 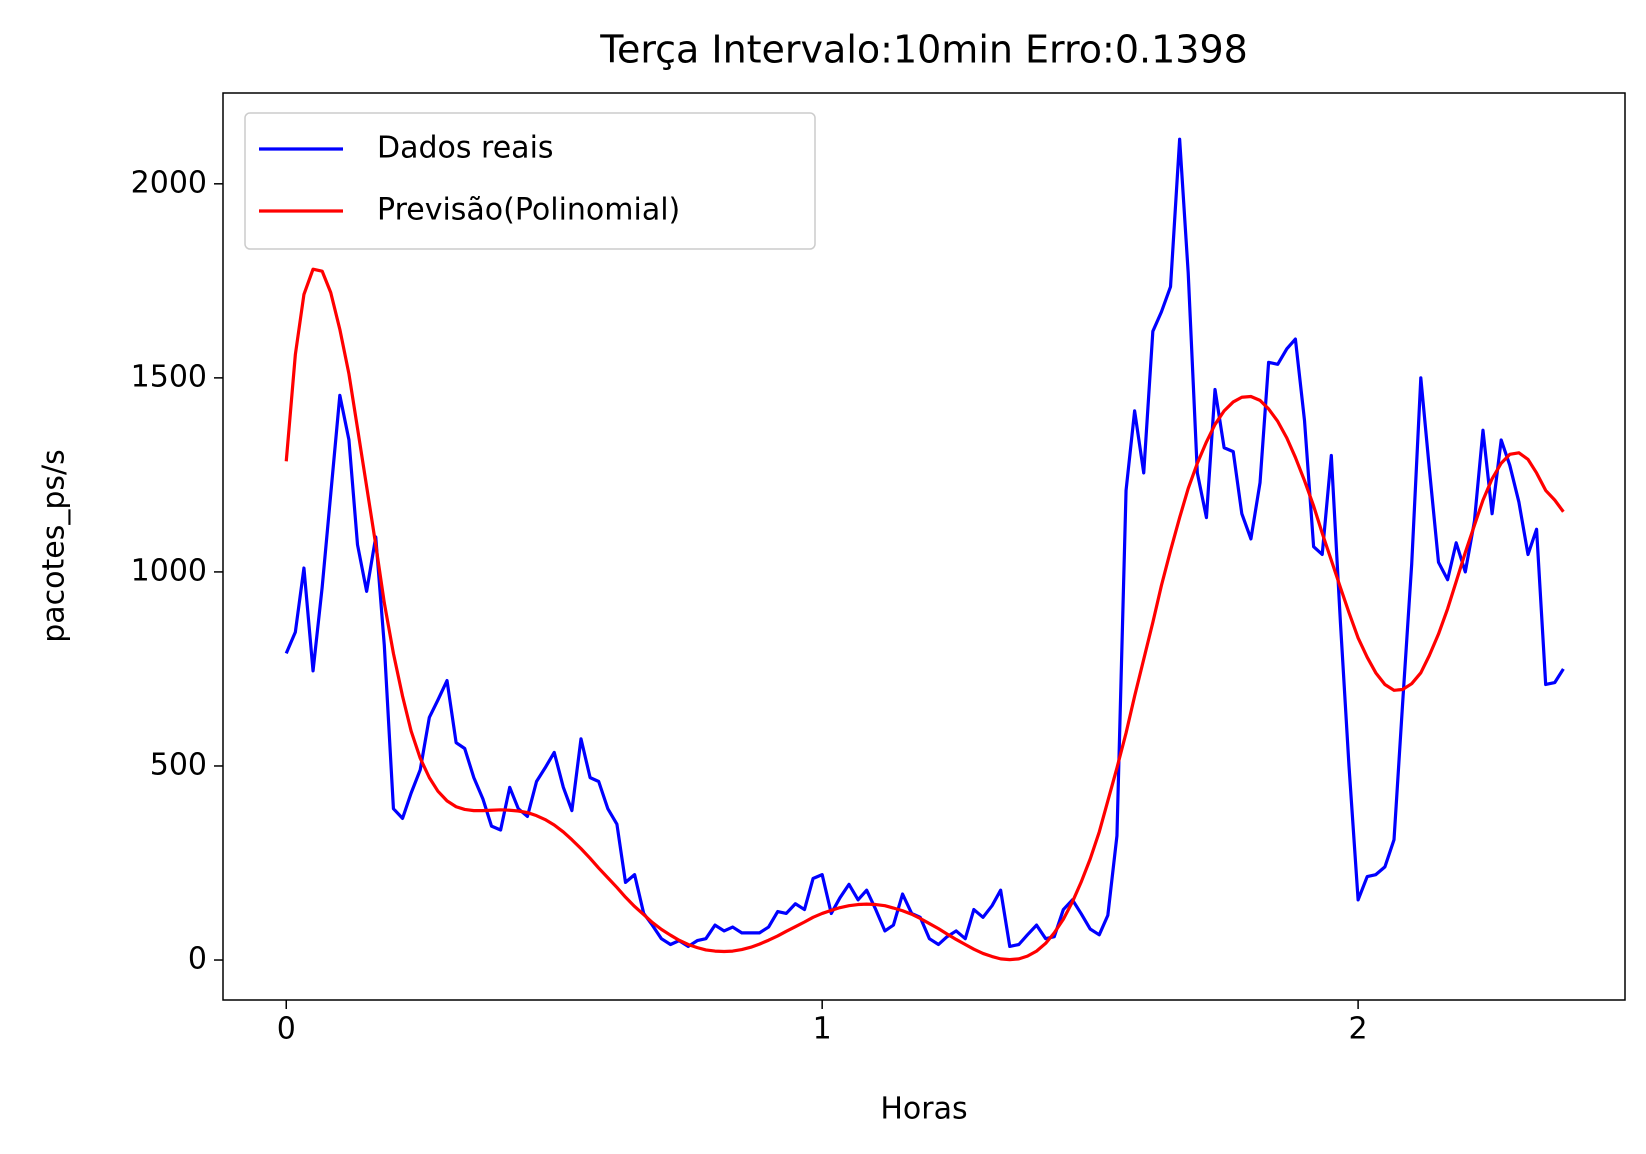 I want to click on y-tick-label: 2000, so click(x=169, y=182).